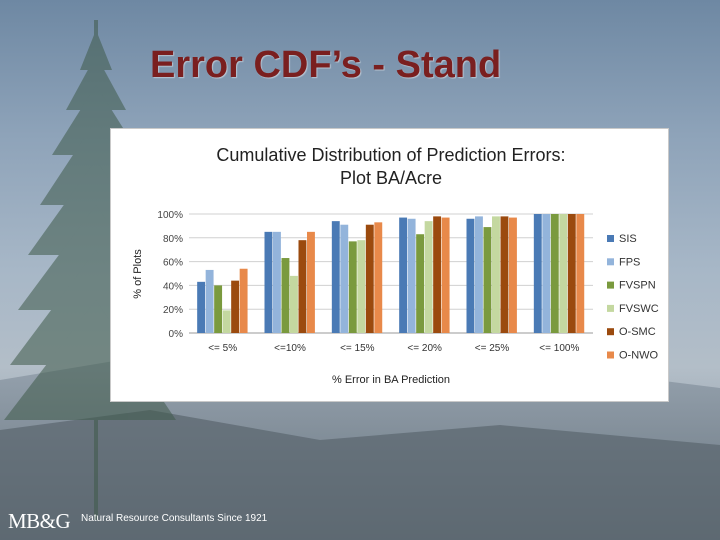 Image resolution: width=720 pixels, height=540 pixels. Describe the element at coordinates (326, 65) in the screenshot. I see `slide-title: Error CDF’s - Stand` at that location.